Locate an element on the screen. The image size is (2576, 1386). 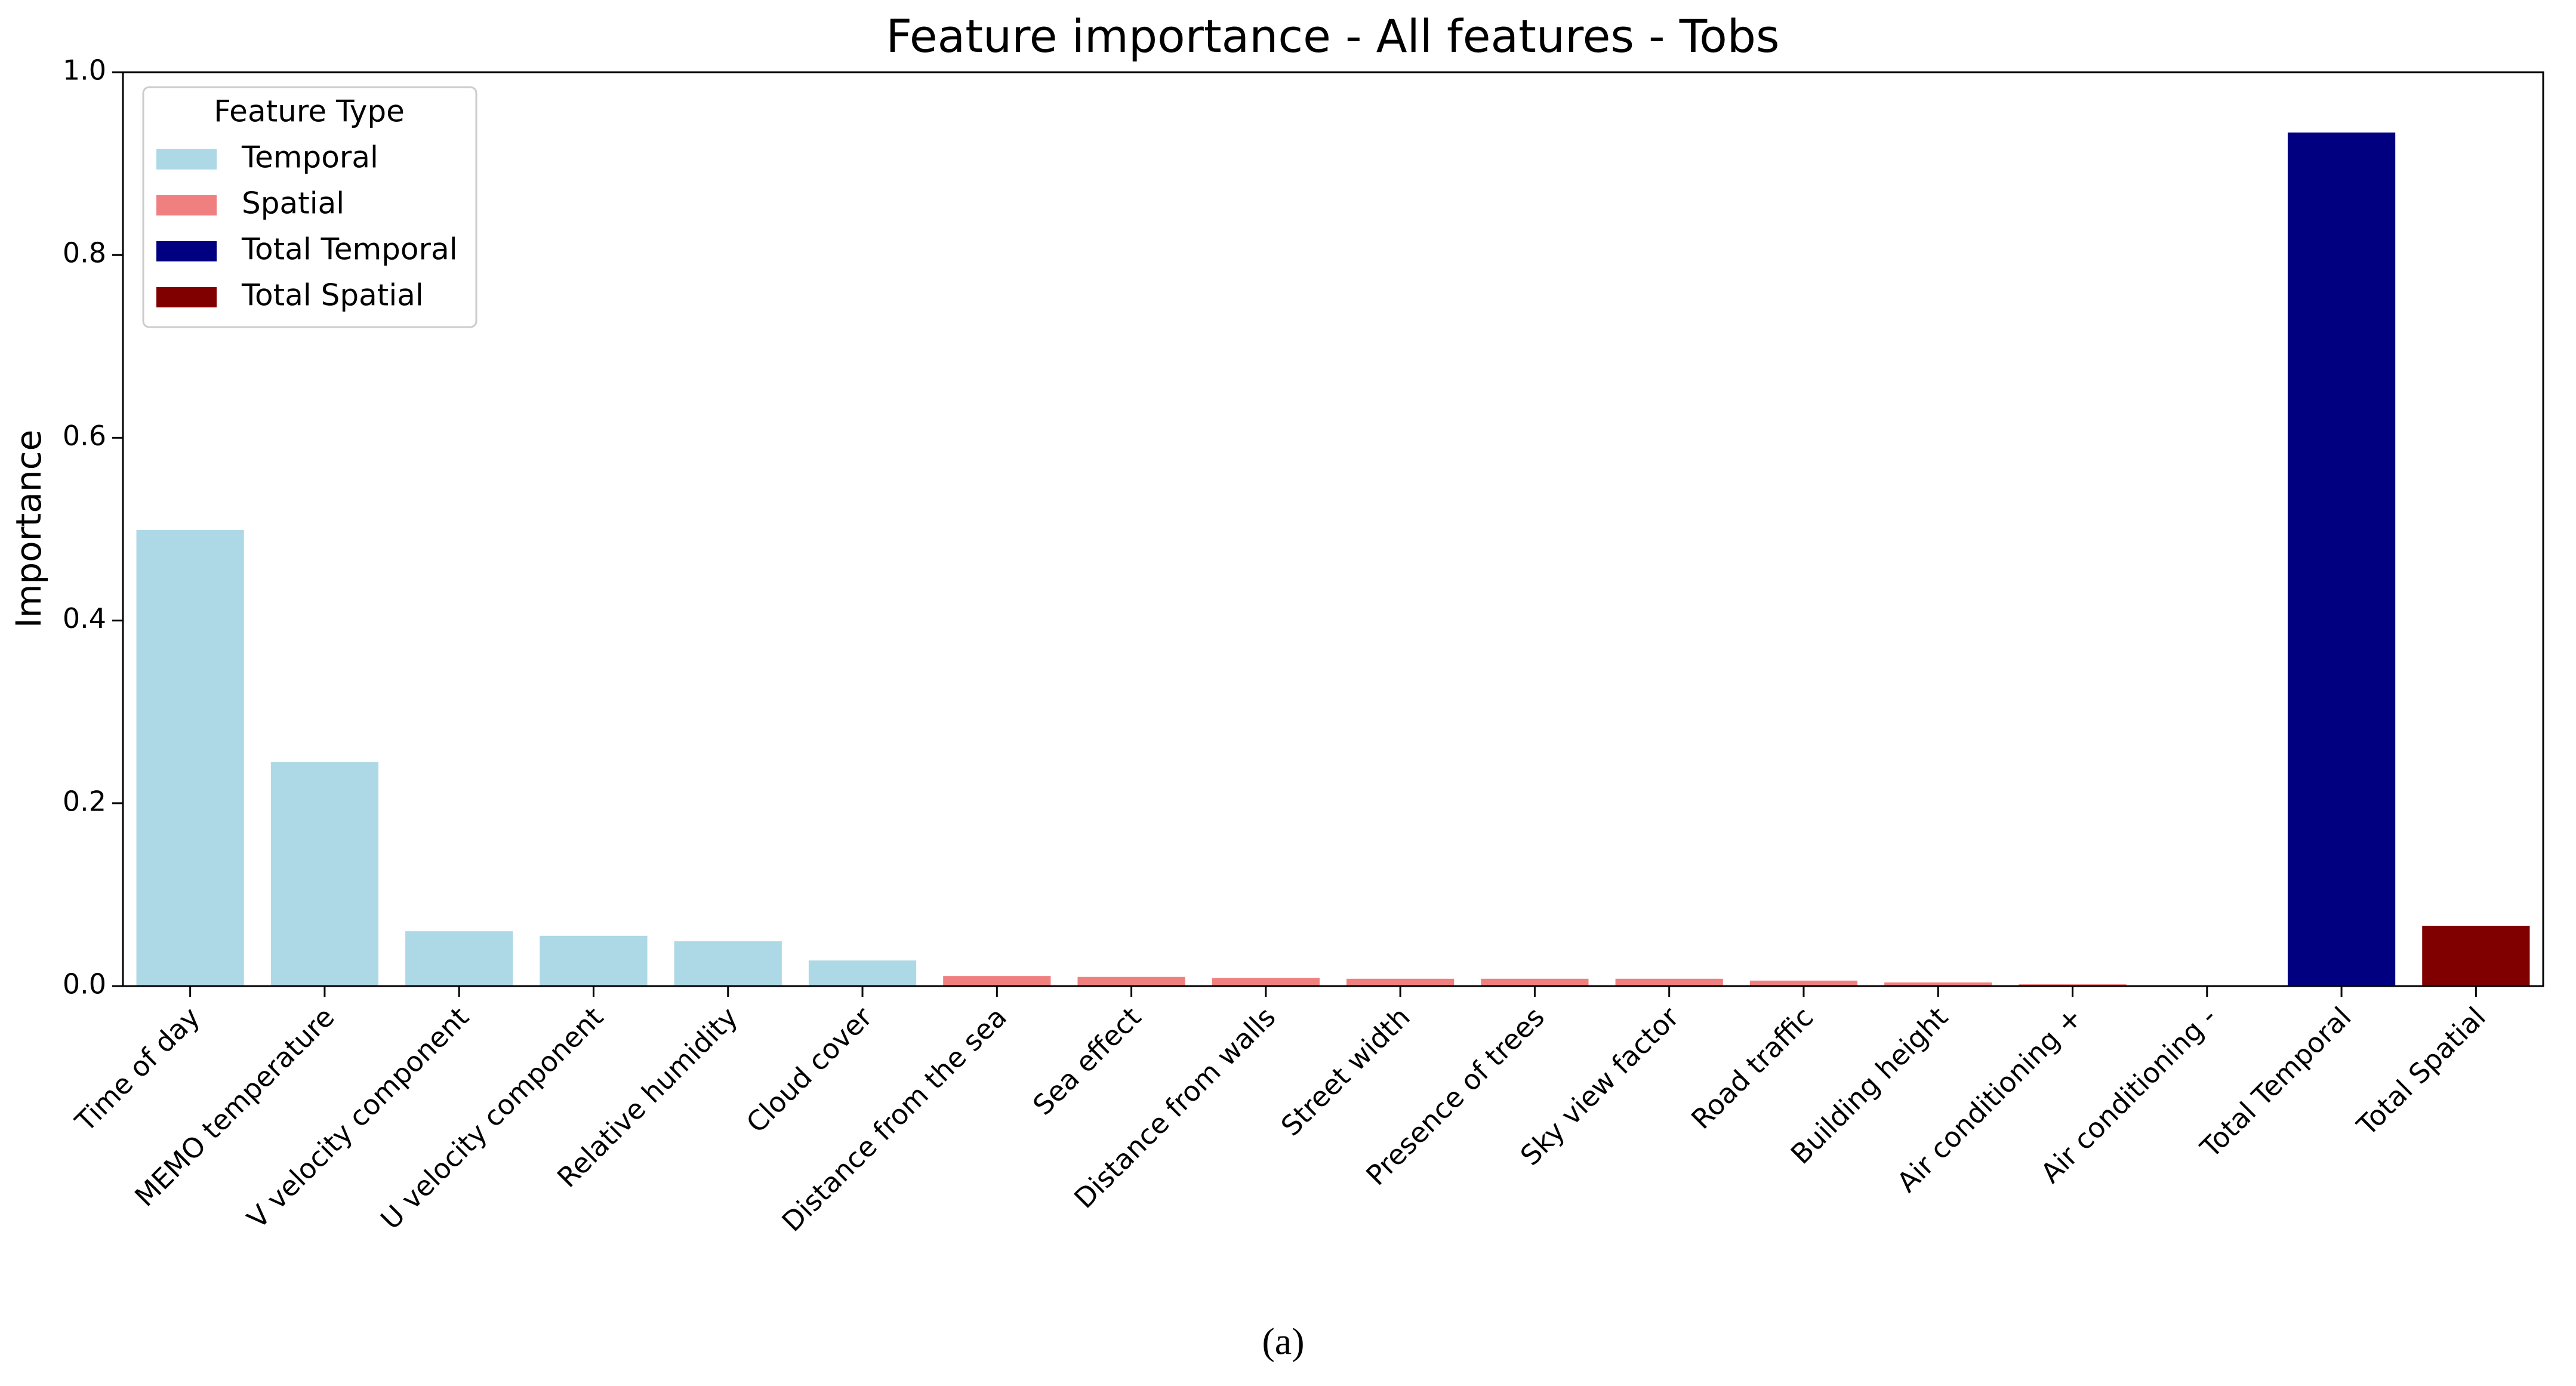
y-tick-label: 0.0 is located at coordinates (84, 984).